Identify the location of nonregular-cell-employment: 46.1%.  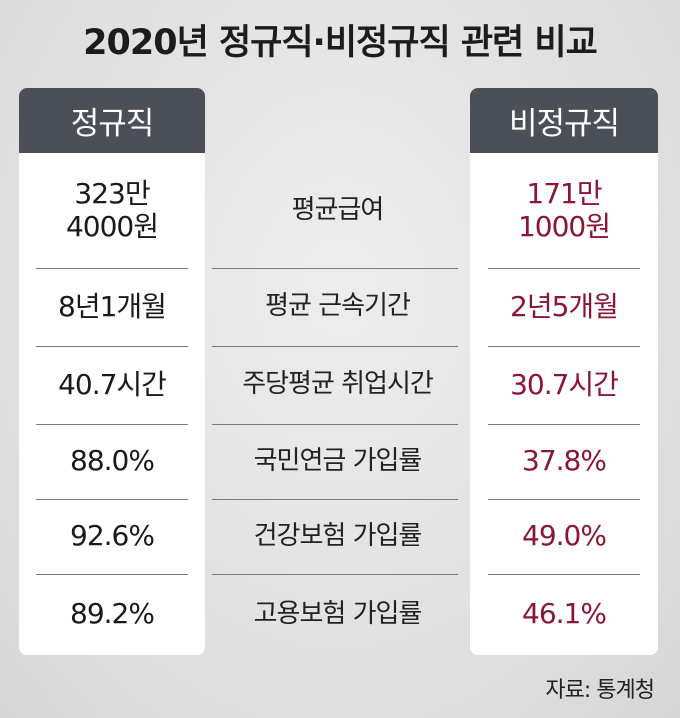
(564, 614).